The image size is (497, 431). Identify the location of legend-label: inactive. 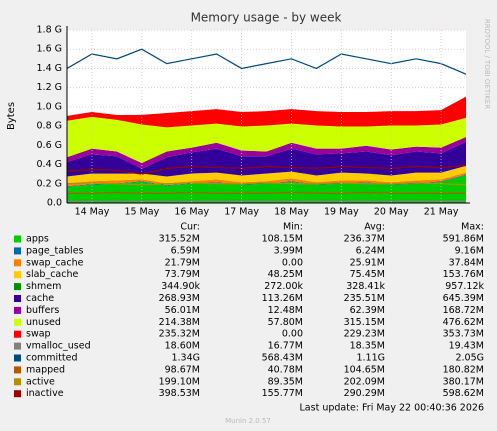
(45, 393).